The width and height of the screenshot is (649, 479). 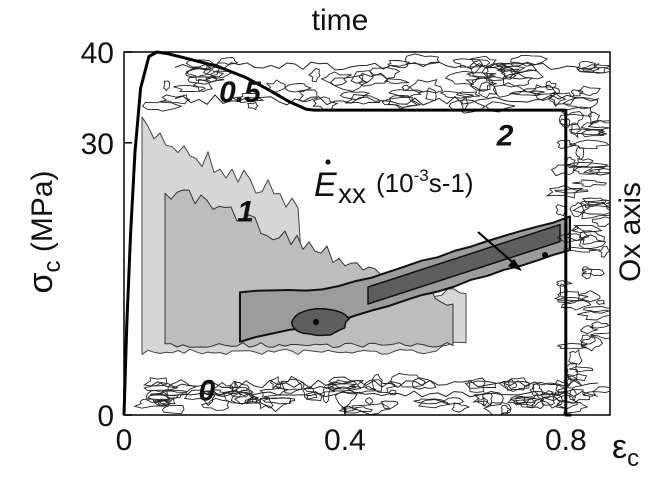 I want to click on right-axis-label-text: Ox axis, so click(x=630, y=232).